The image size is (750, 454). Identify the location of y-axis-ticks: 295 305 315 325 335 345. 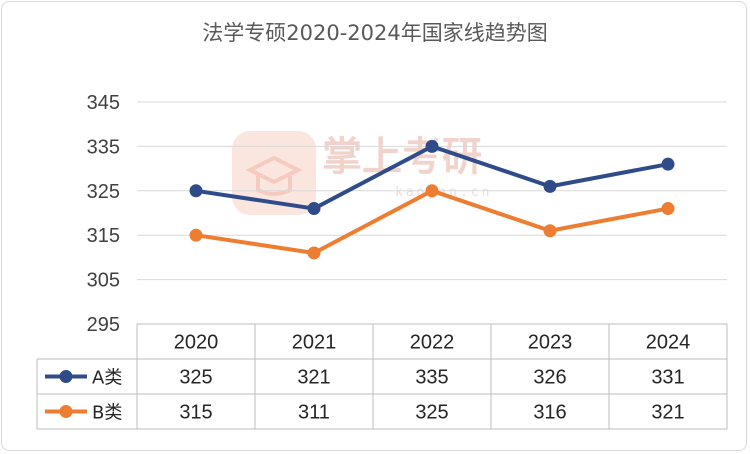
(103, 214).